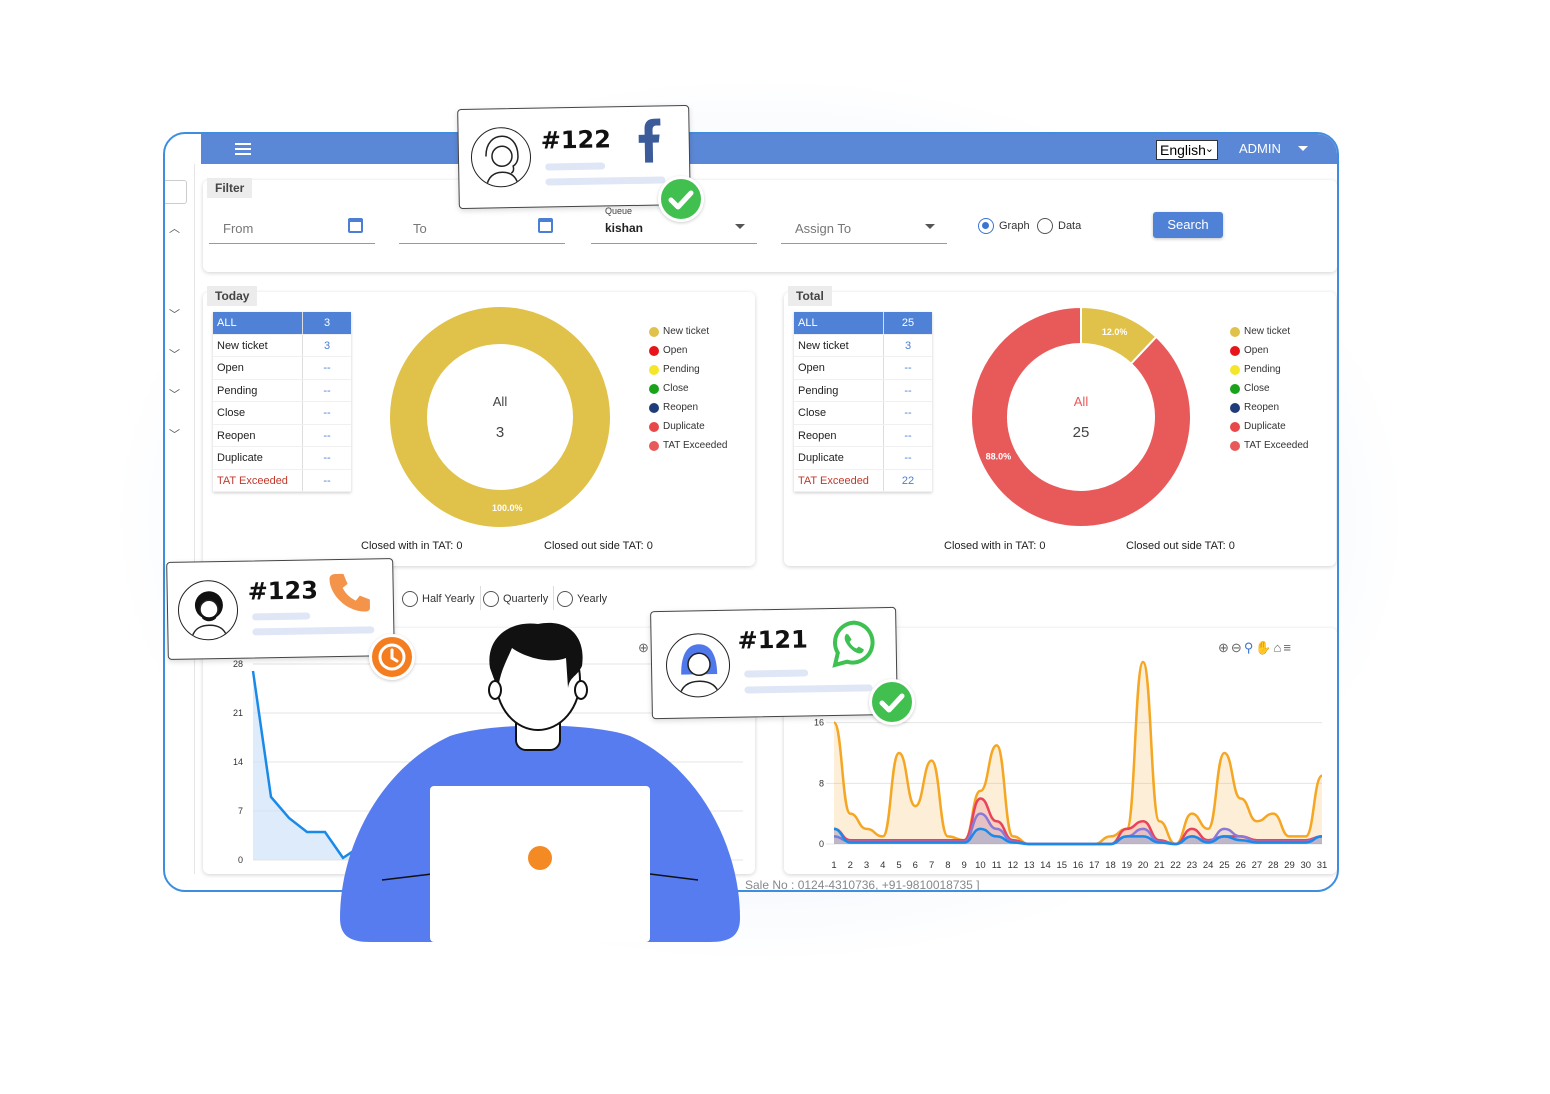 Image resolution: width=1550 pixels, height=1094 pixels. Describe the element at coordinates (482, 227) in the screenshot. I see `to-date-field: To` at that location.